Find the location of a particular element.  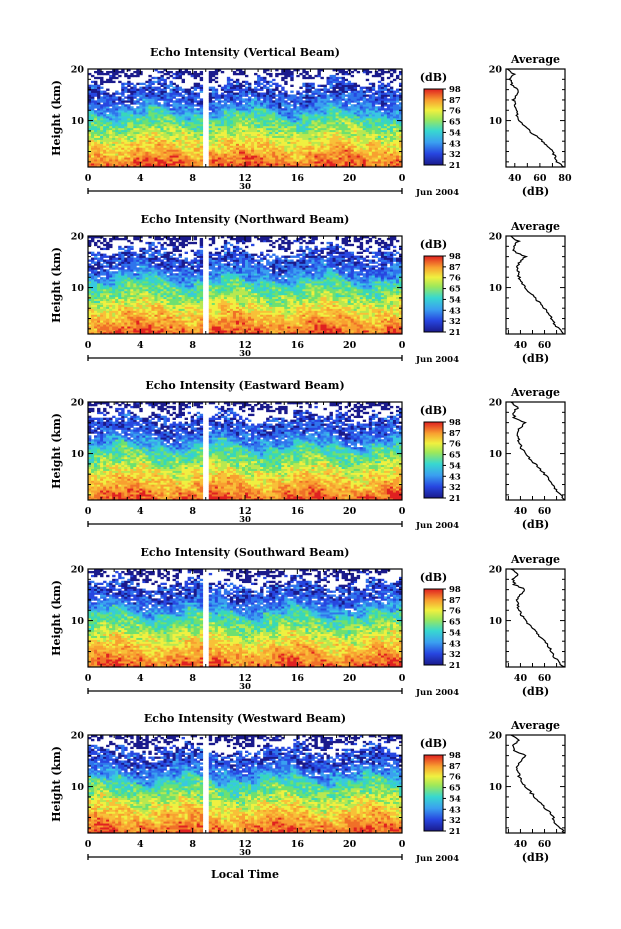

panel-title: Echo Intensity (Vertical Beam) is located at coordinates (245, 52).